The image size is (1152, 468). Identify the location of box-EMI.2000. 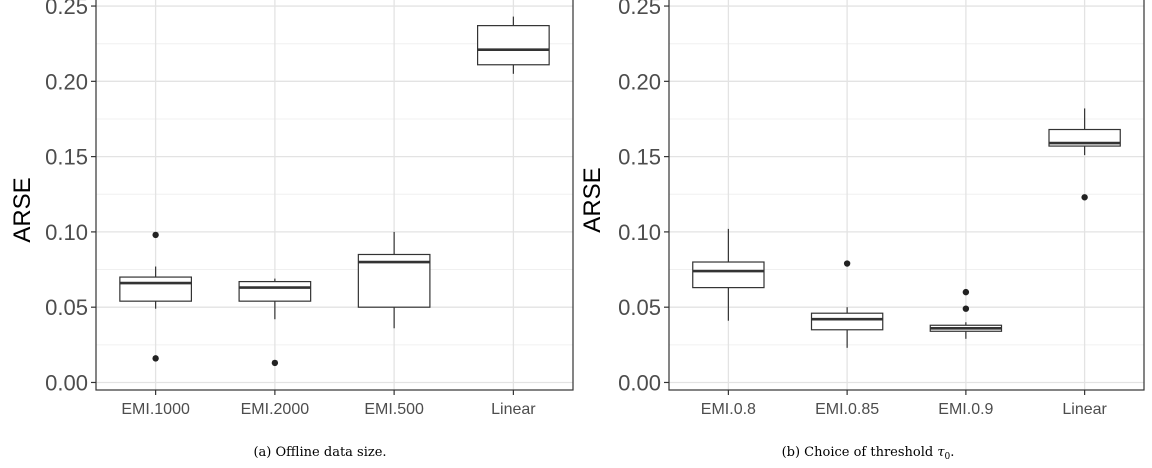
(275, 322).